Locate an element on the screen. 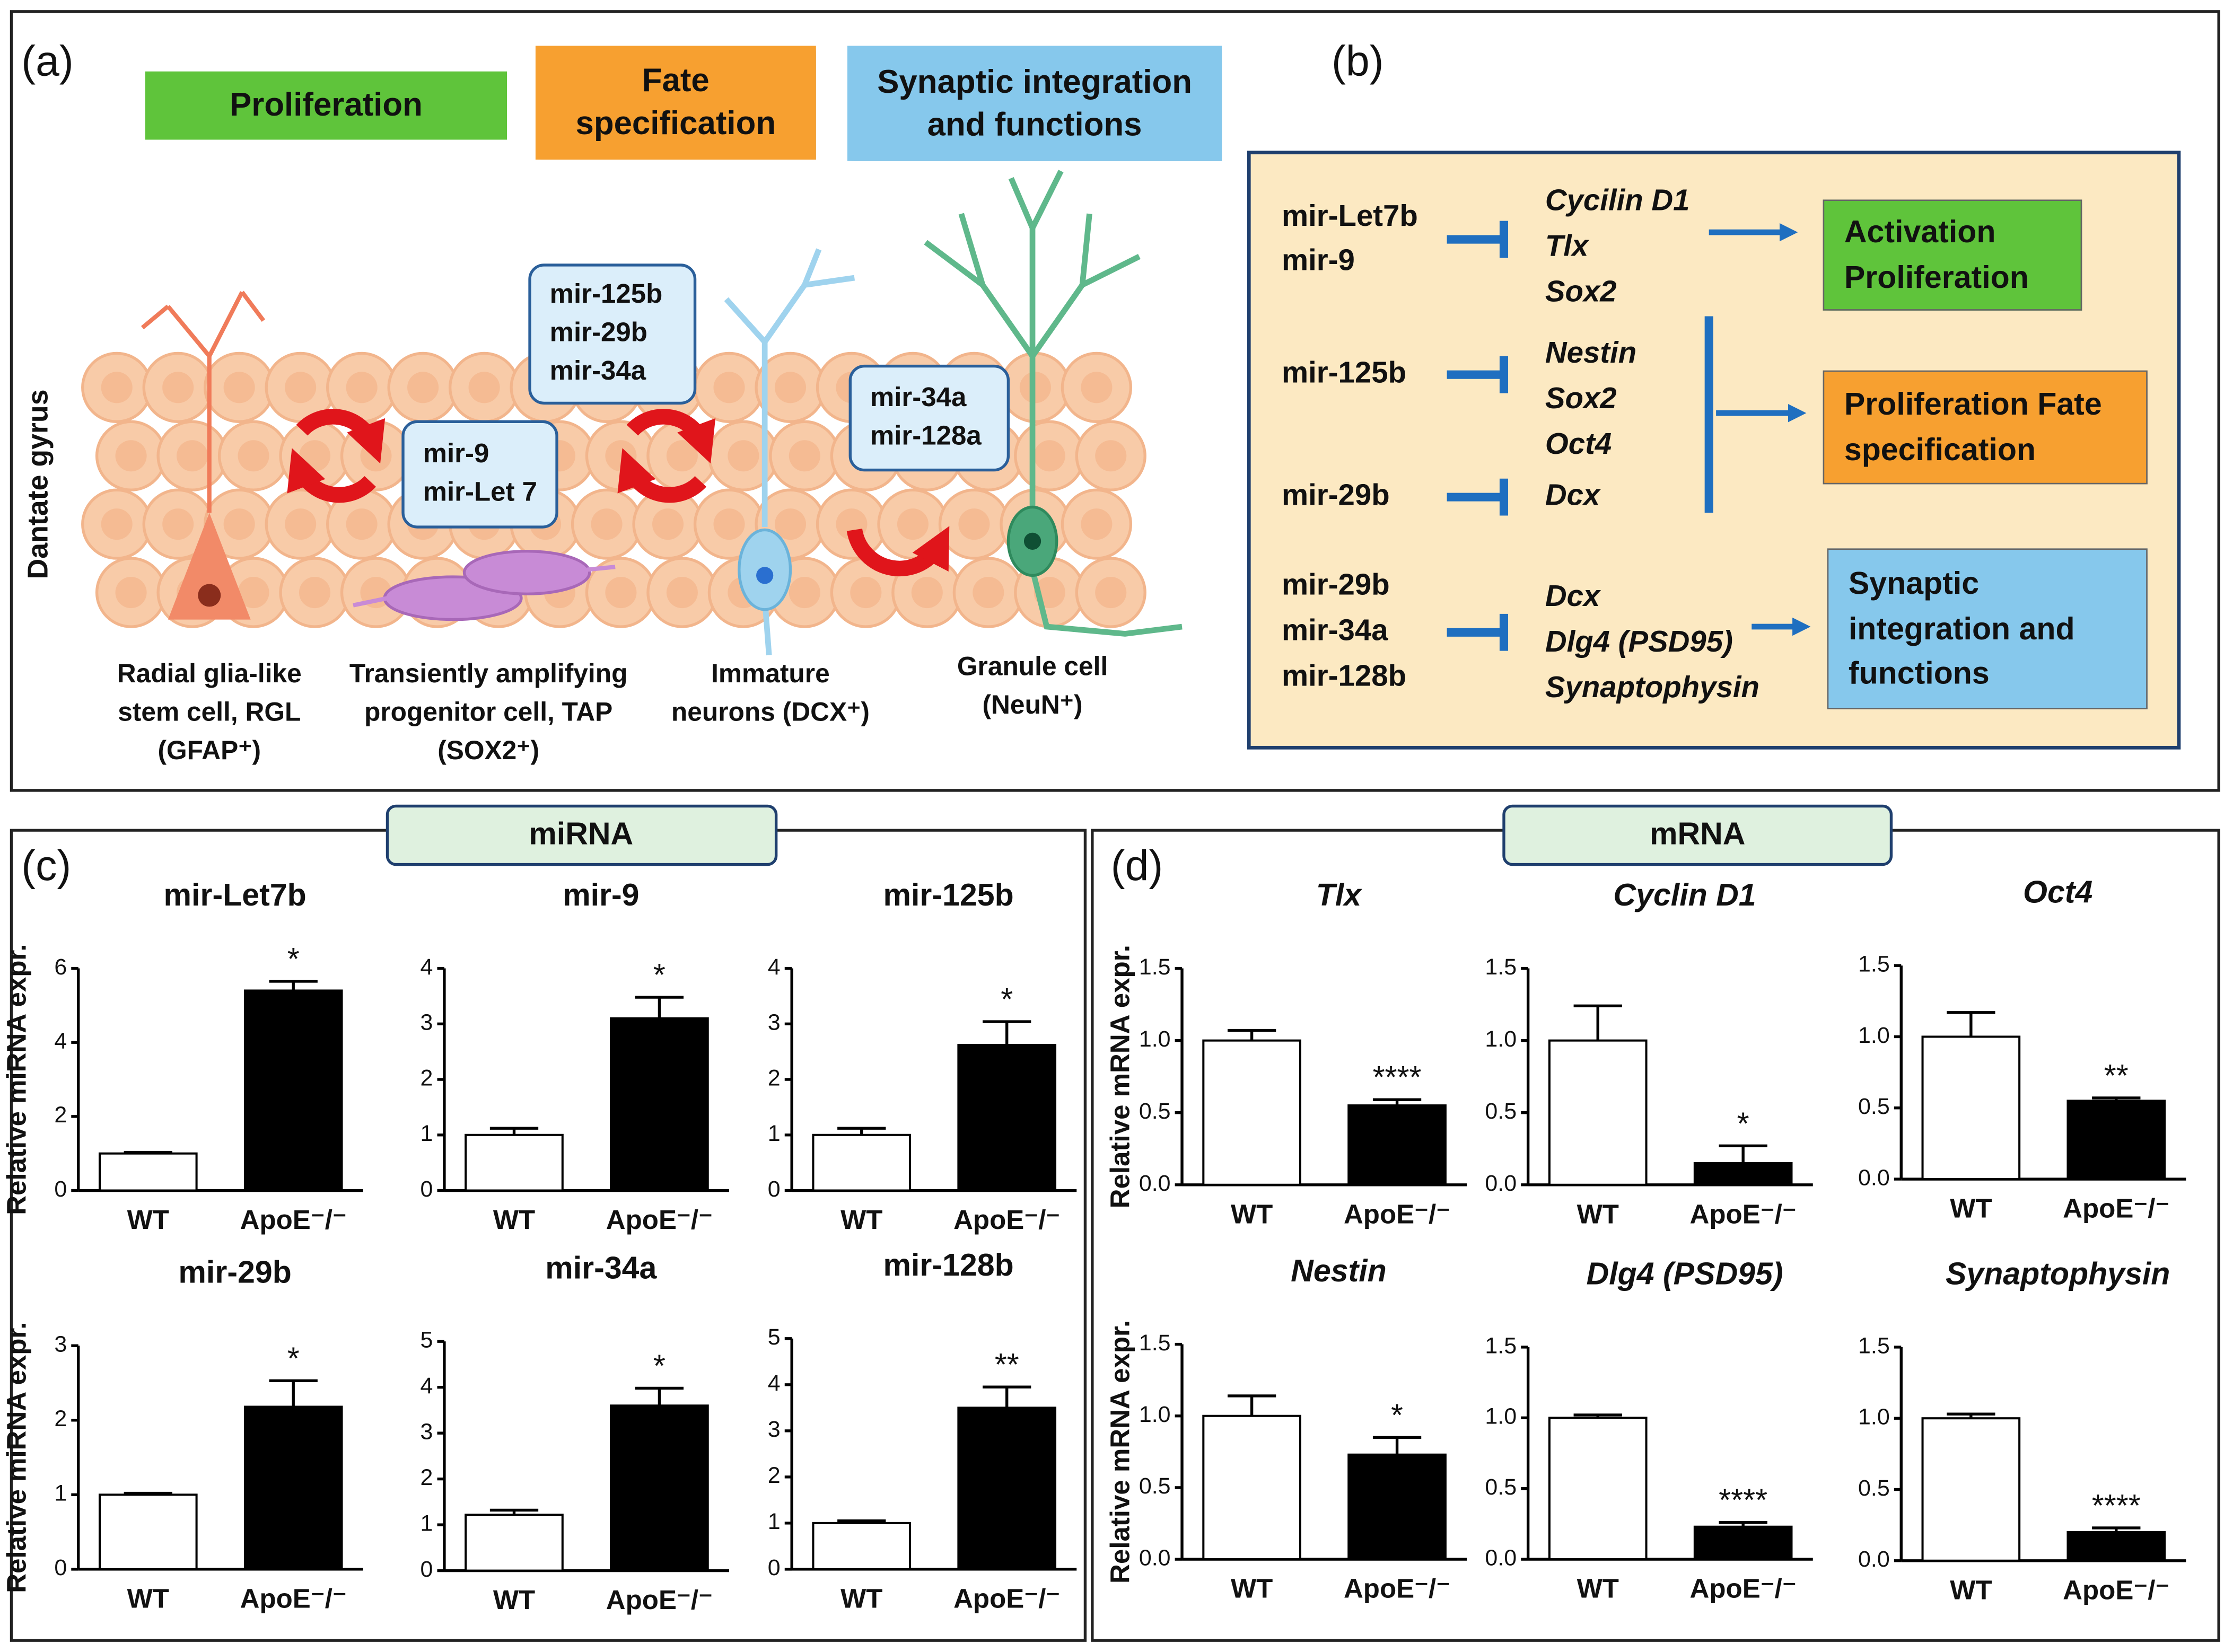  outcome-box-wrap: Proliferation Fate specification is located at coordinates (1985, 427).